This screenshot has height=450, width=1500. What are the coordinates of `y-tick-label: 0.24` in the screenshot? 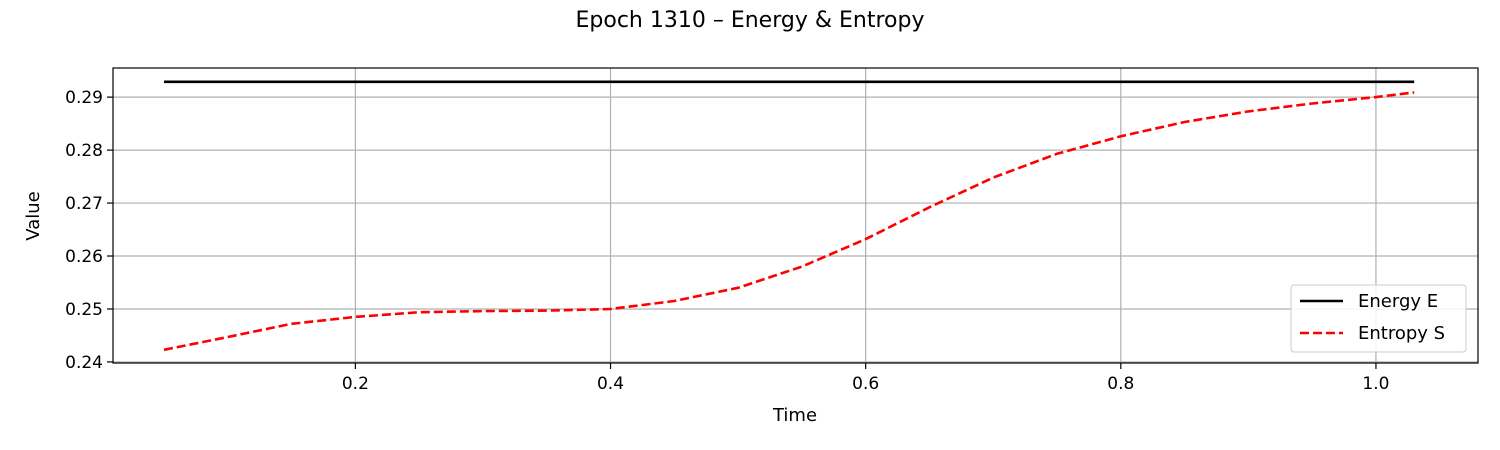 It's located at (84, 363).